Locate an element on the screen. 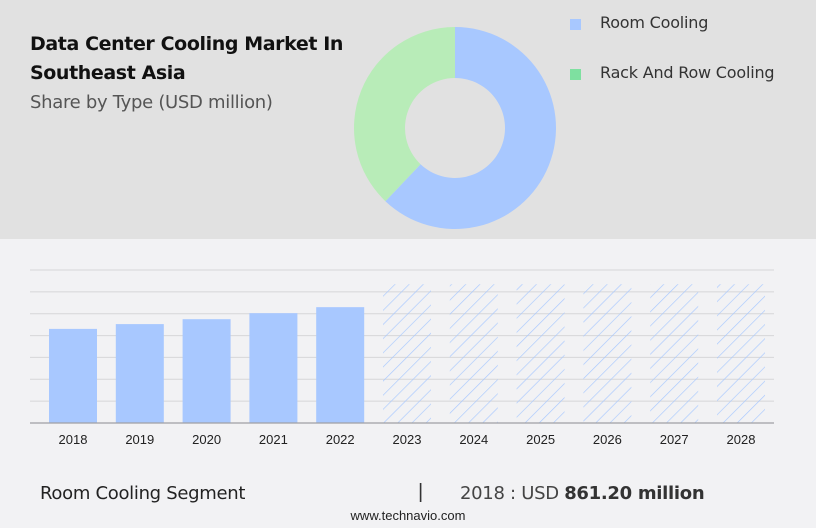 The height and width of the screenshot is (528, 816). forecast-bar-2023 is located at coordinates (407, 353).